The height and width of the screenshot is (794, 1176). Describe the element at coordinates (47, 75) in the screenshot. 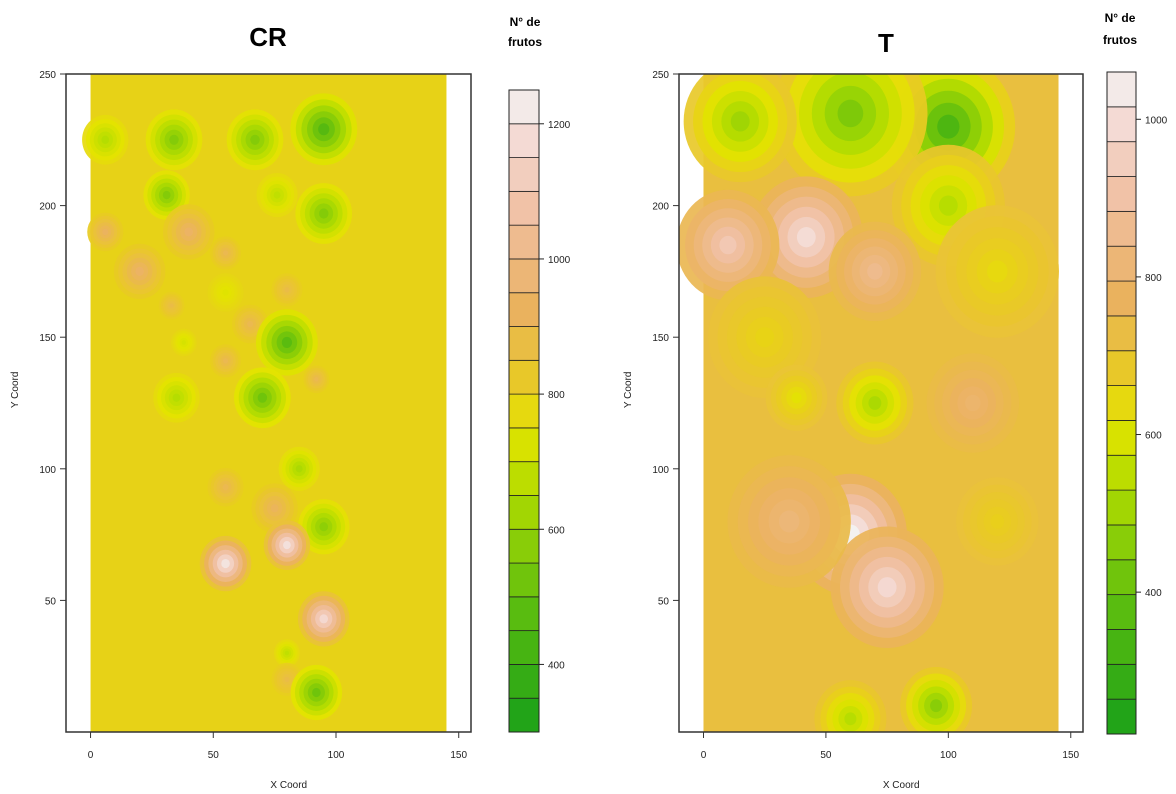

I see `y-tick-label: 250` at that location.